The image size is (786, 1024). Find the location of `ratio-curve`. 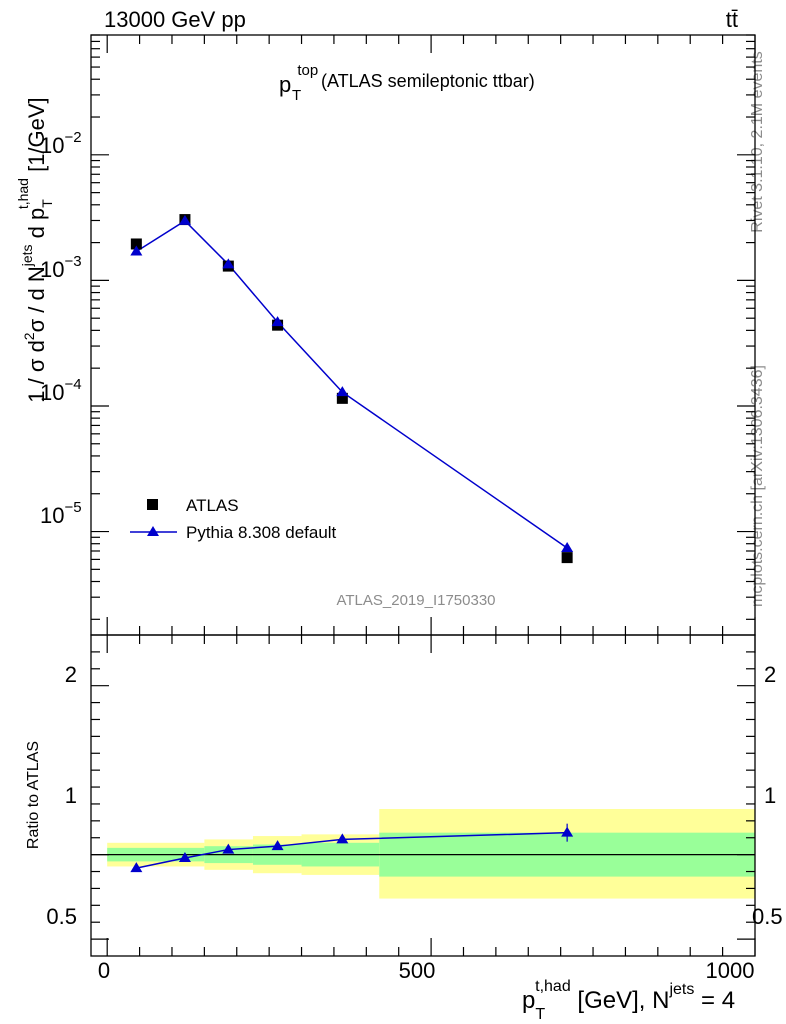

ratio-curve is located at coordinates (352, 850).